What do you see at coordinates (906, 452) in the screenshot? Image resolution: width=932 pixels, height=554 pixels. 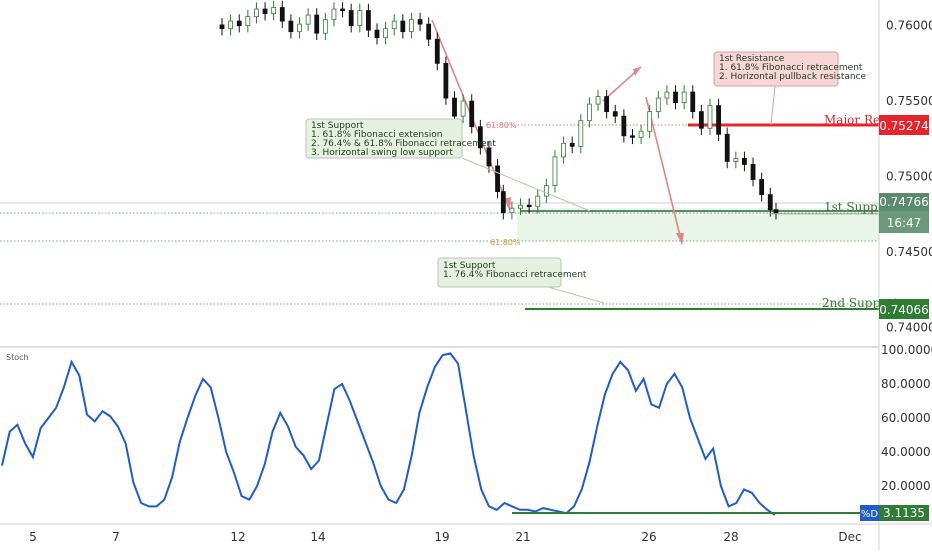 I see `stoch-axis-tick: 40.0000` at bounding box center [906, 452].